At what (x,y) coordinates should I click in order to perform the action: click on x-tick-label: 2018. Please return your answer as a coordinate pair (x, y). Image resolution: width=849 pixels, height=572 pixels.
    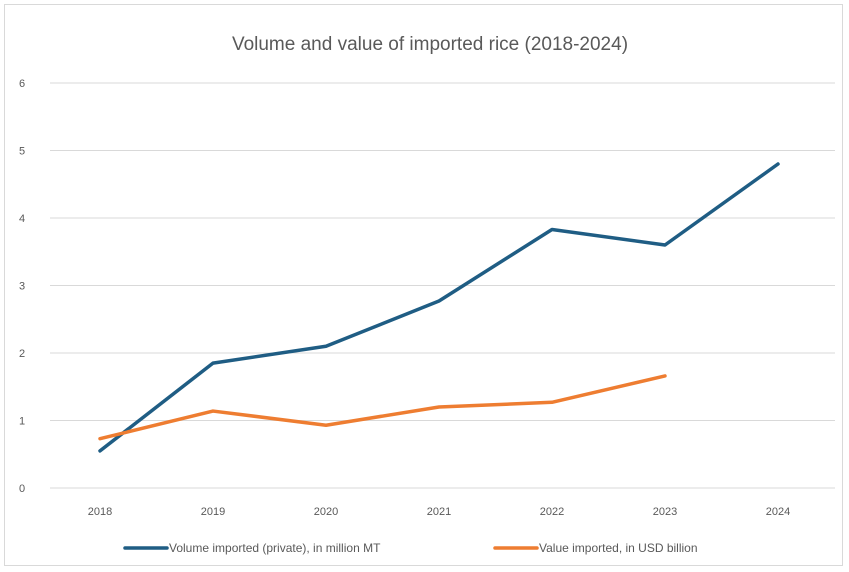
    Looking at the image, I should click on (100, 512).